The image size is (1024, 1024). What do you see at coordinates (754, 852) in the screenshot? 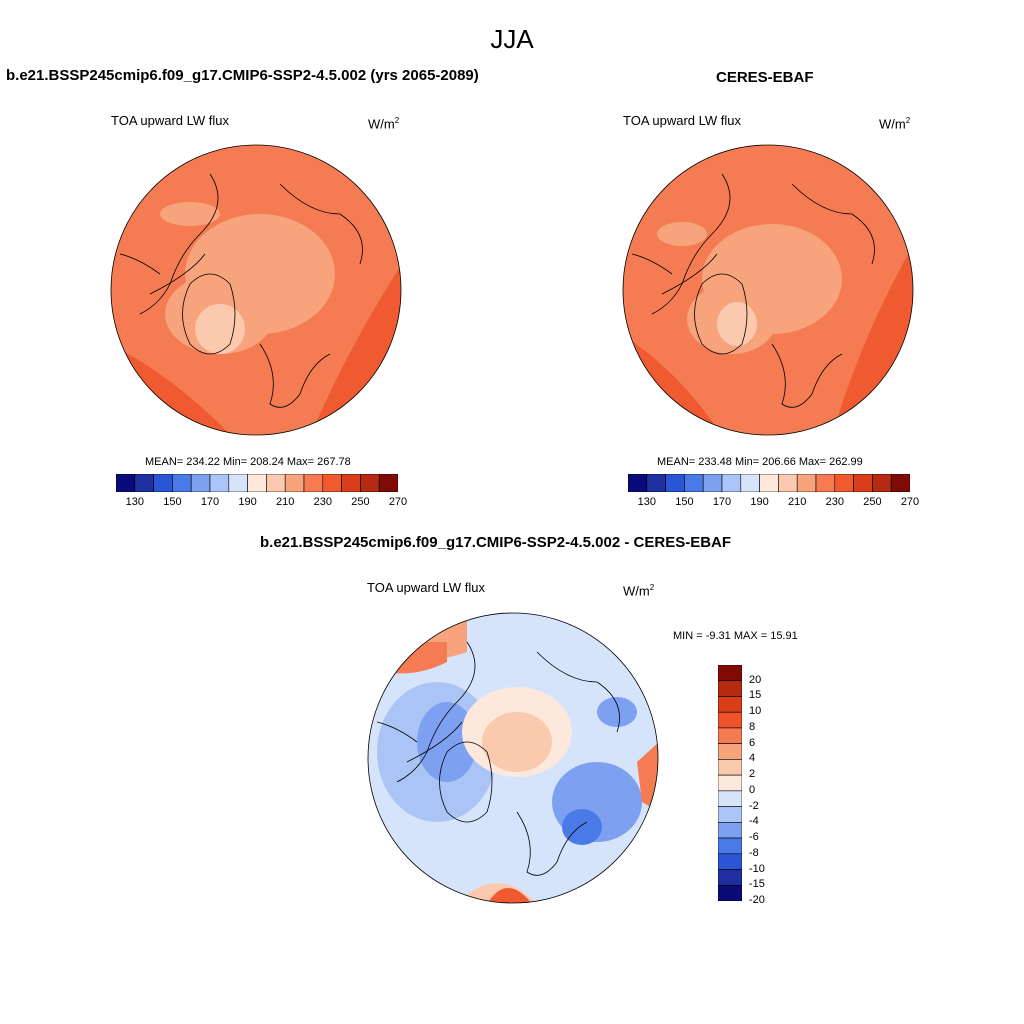
I see `colorbar-tick-label: -8` at bounding box center [754, 852].